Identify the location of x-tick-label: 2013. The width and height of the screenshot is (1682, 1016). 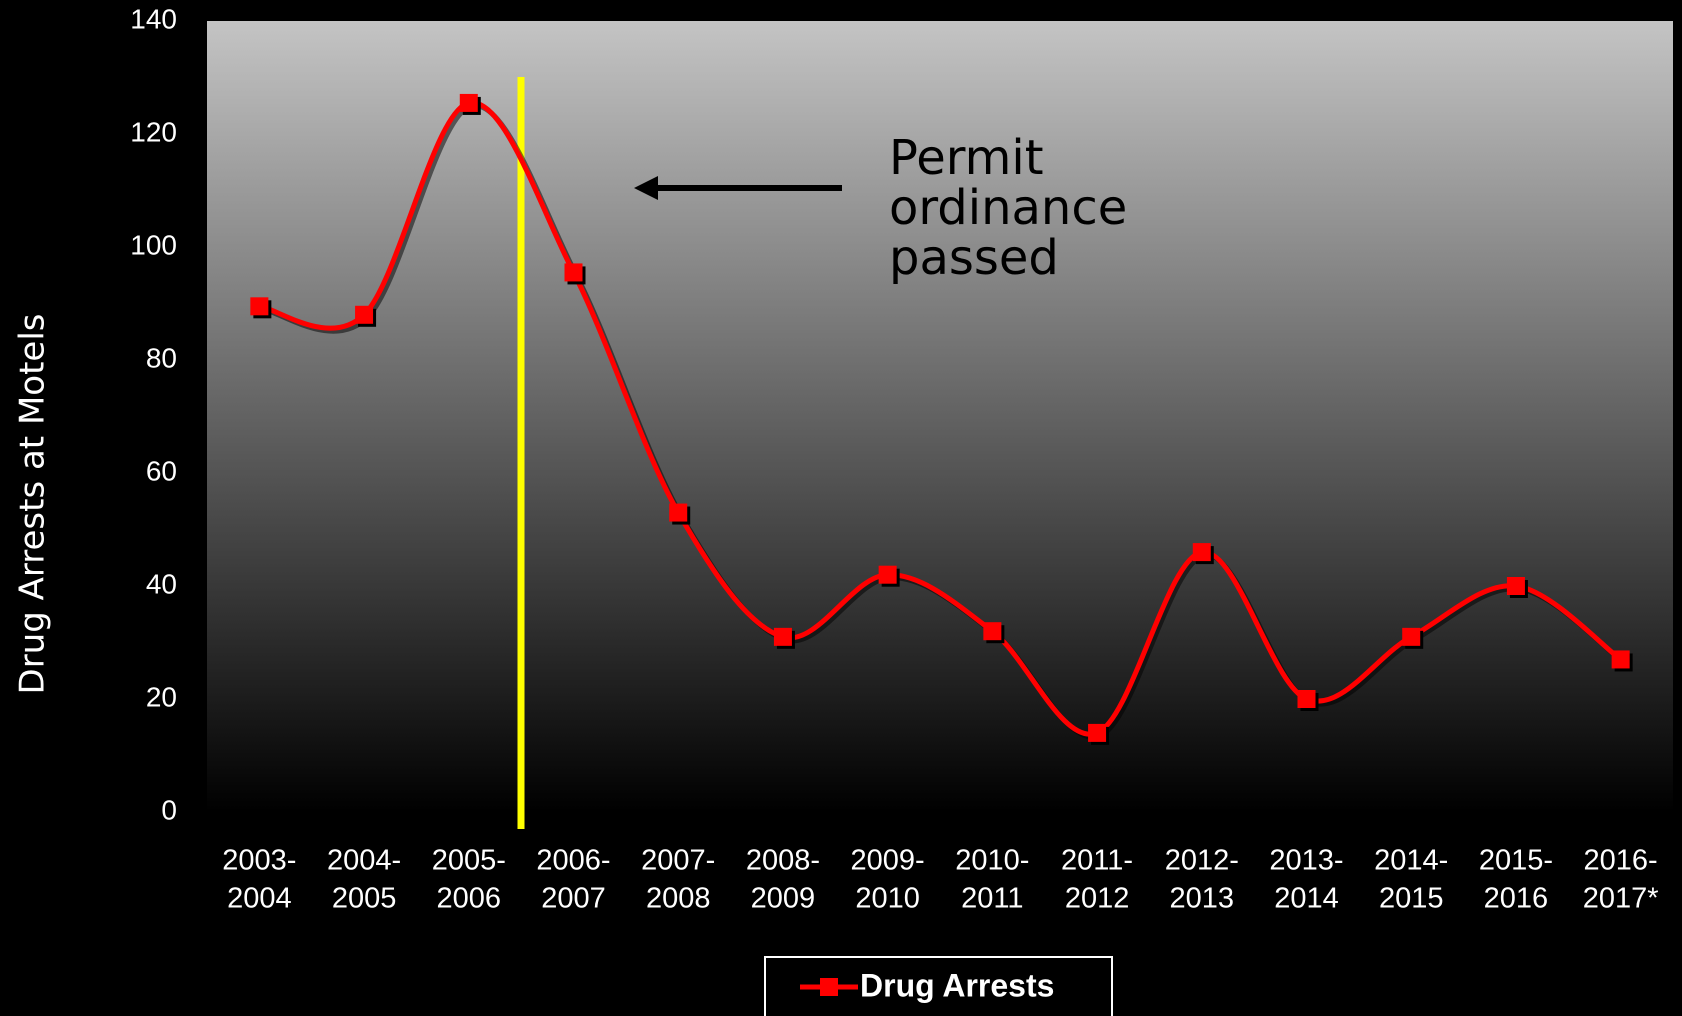
(1202, 899).